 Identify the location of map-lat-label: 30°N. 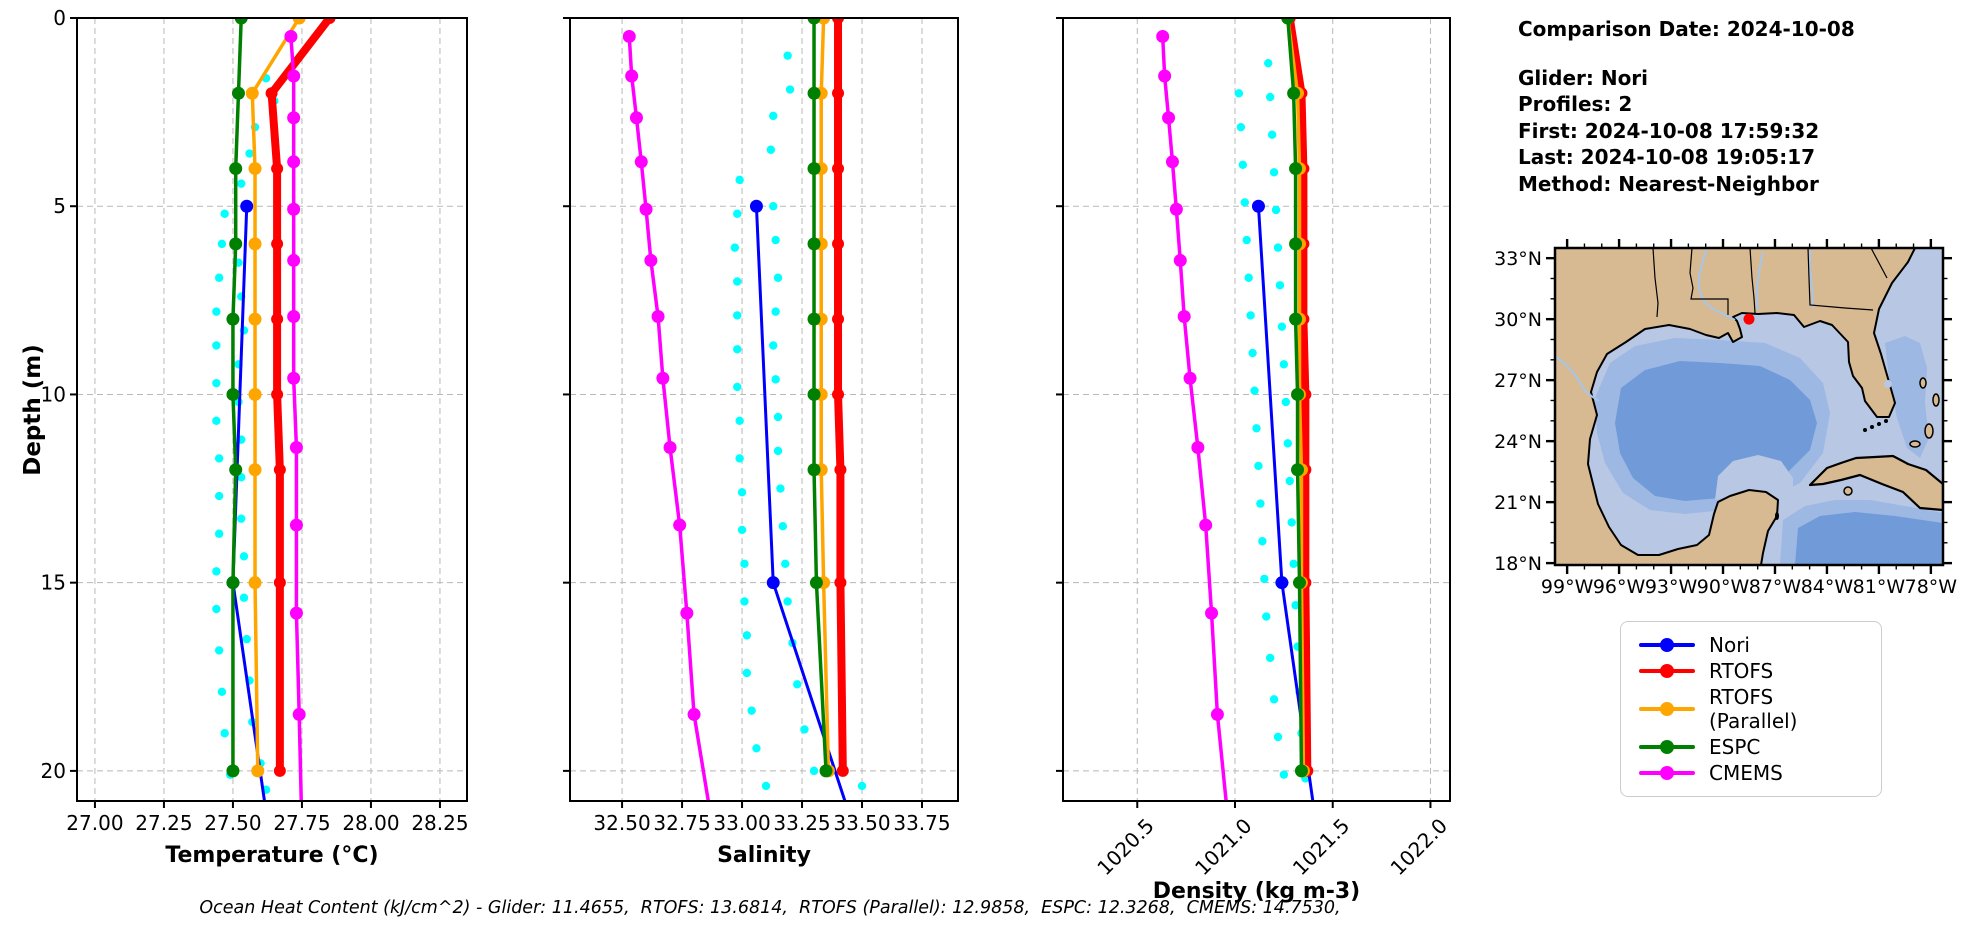
(1518, 320).